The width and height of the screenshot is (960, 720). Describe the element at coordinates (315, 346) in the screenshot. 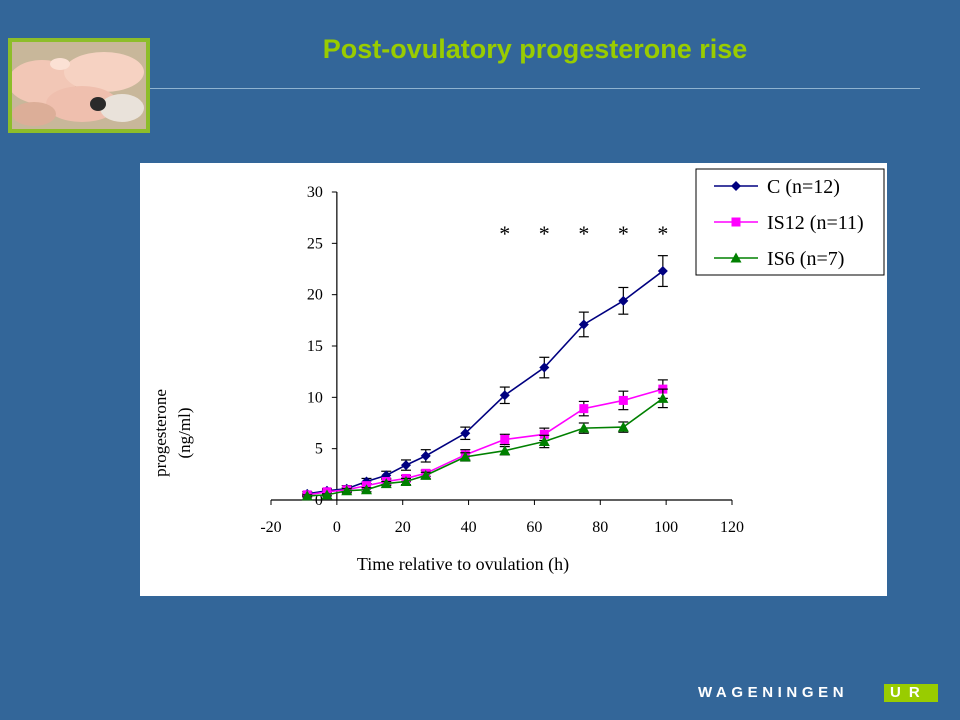

I see `y-tick-label: 15` at that location.